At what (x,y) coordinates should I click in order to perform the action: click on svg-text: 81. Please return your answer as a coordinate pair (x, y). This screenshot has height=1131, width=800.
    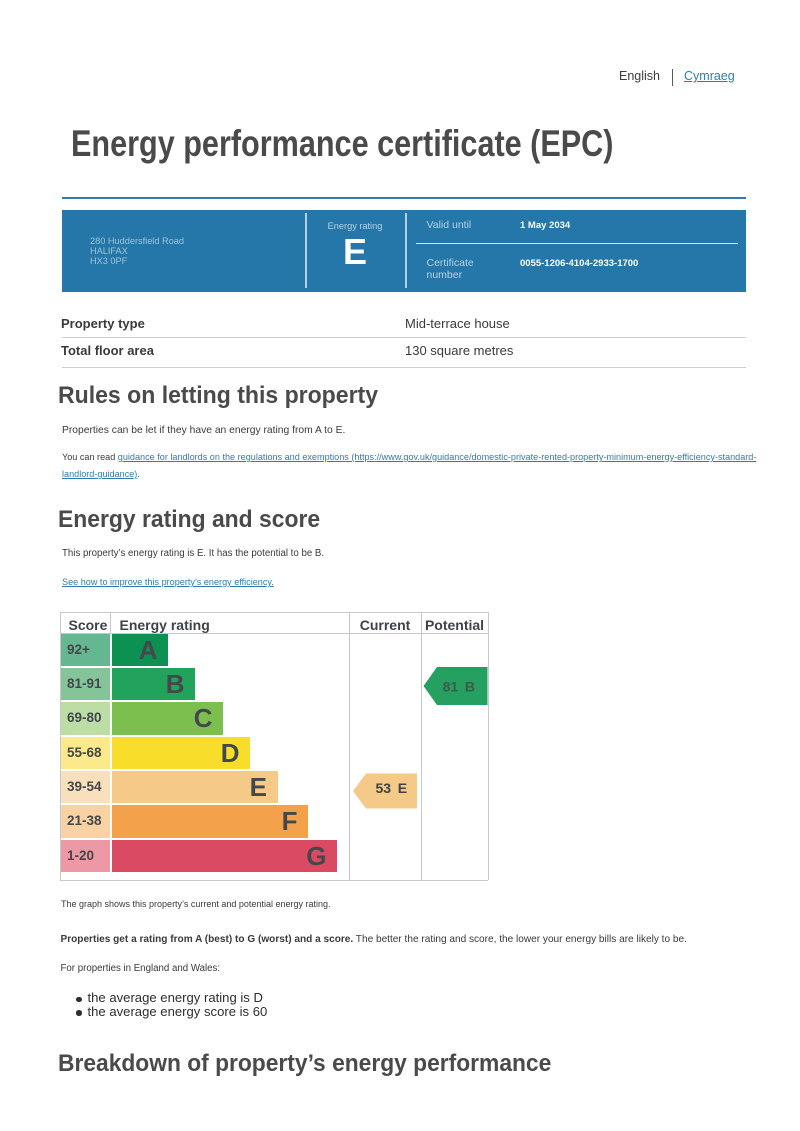
    Looking at the image, I should click on (451, 687).